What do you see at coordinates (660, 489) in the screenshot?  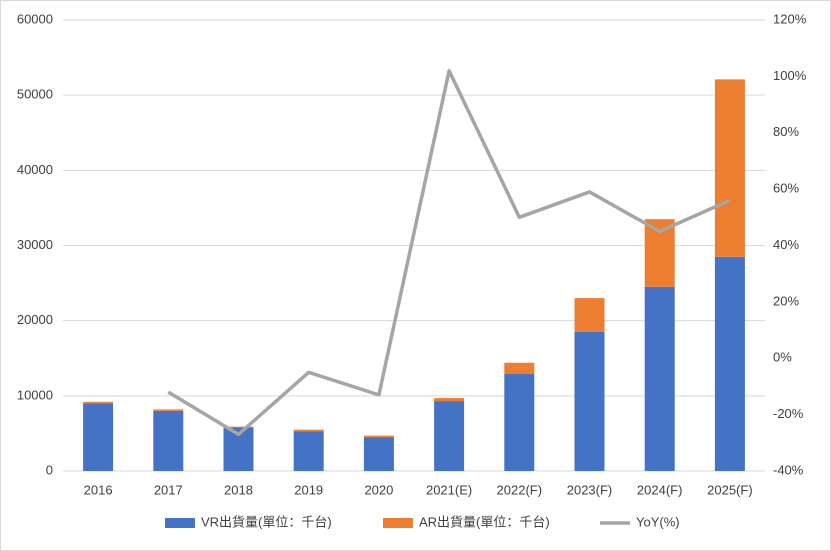 I see `x-tick-label: 2024(F)` at bounding box center [660, 489].